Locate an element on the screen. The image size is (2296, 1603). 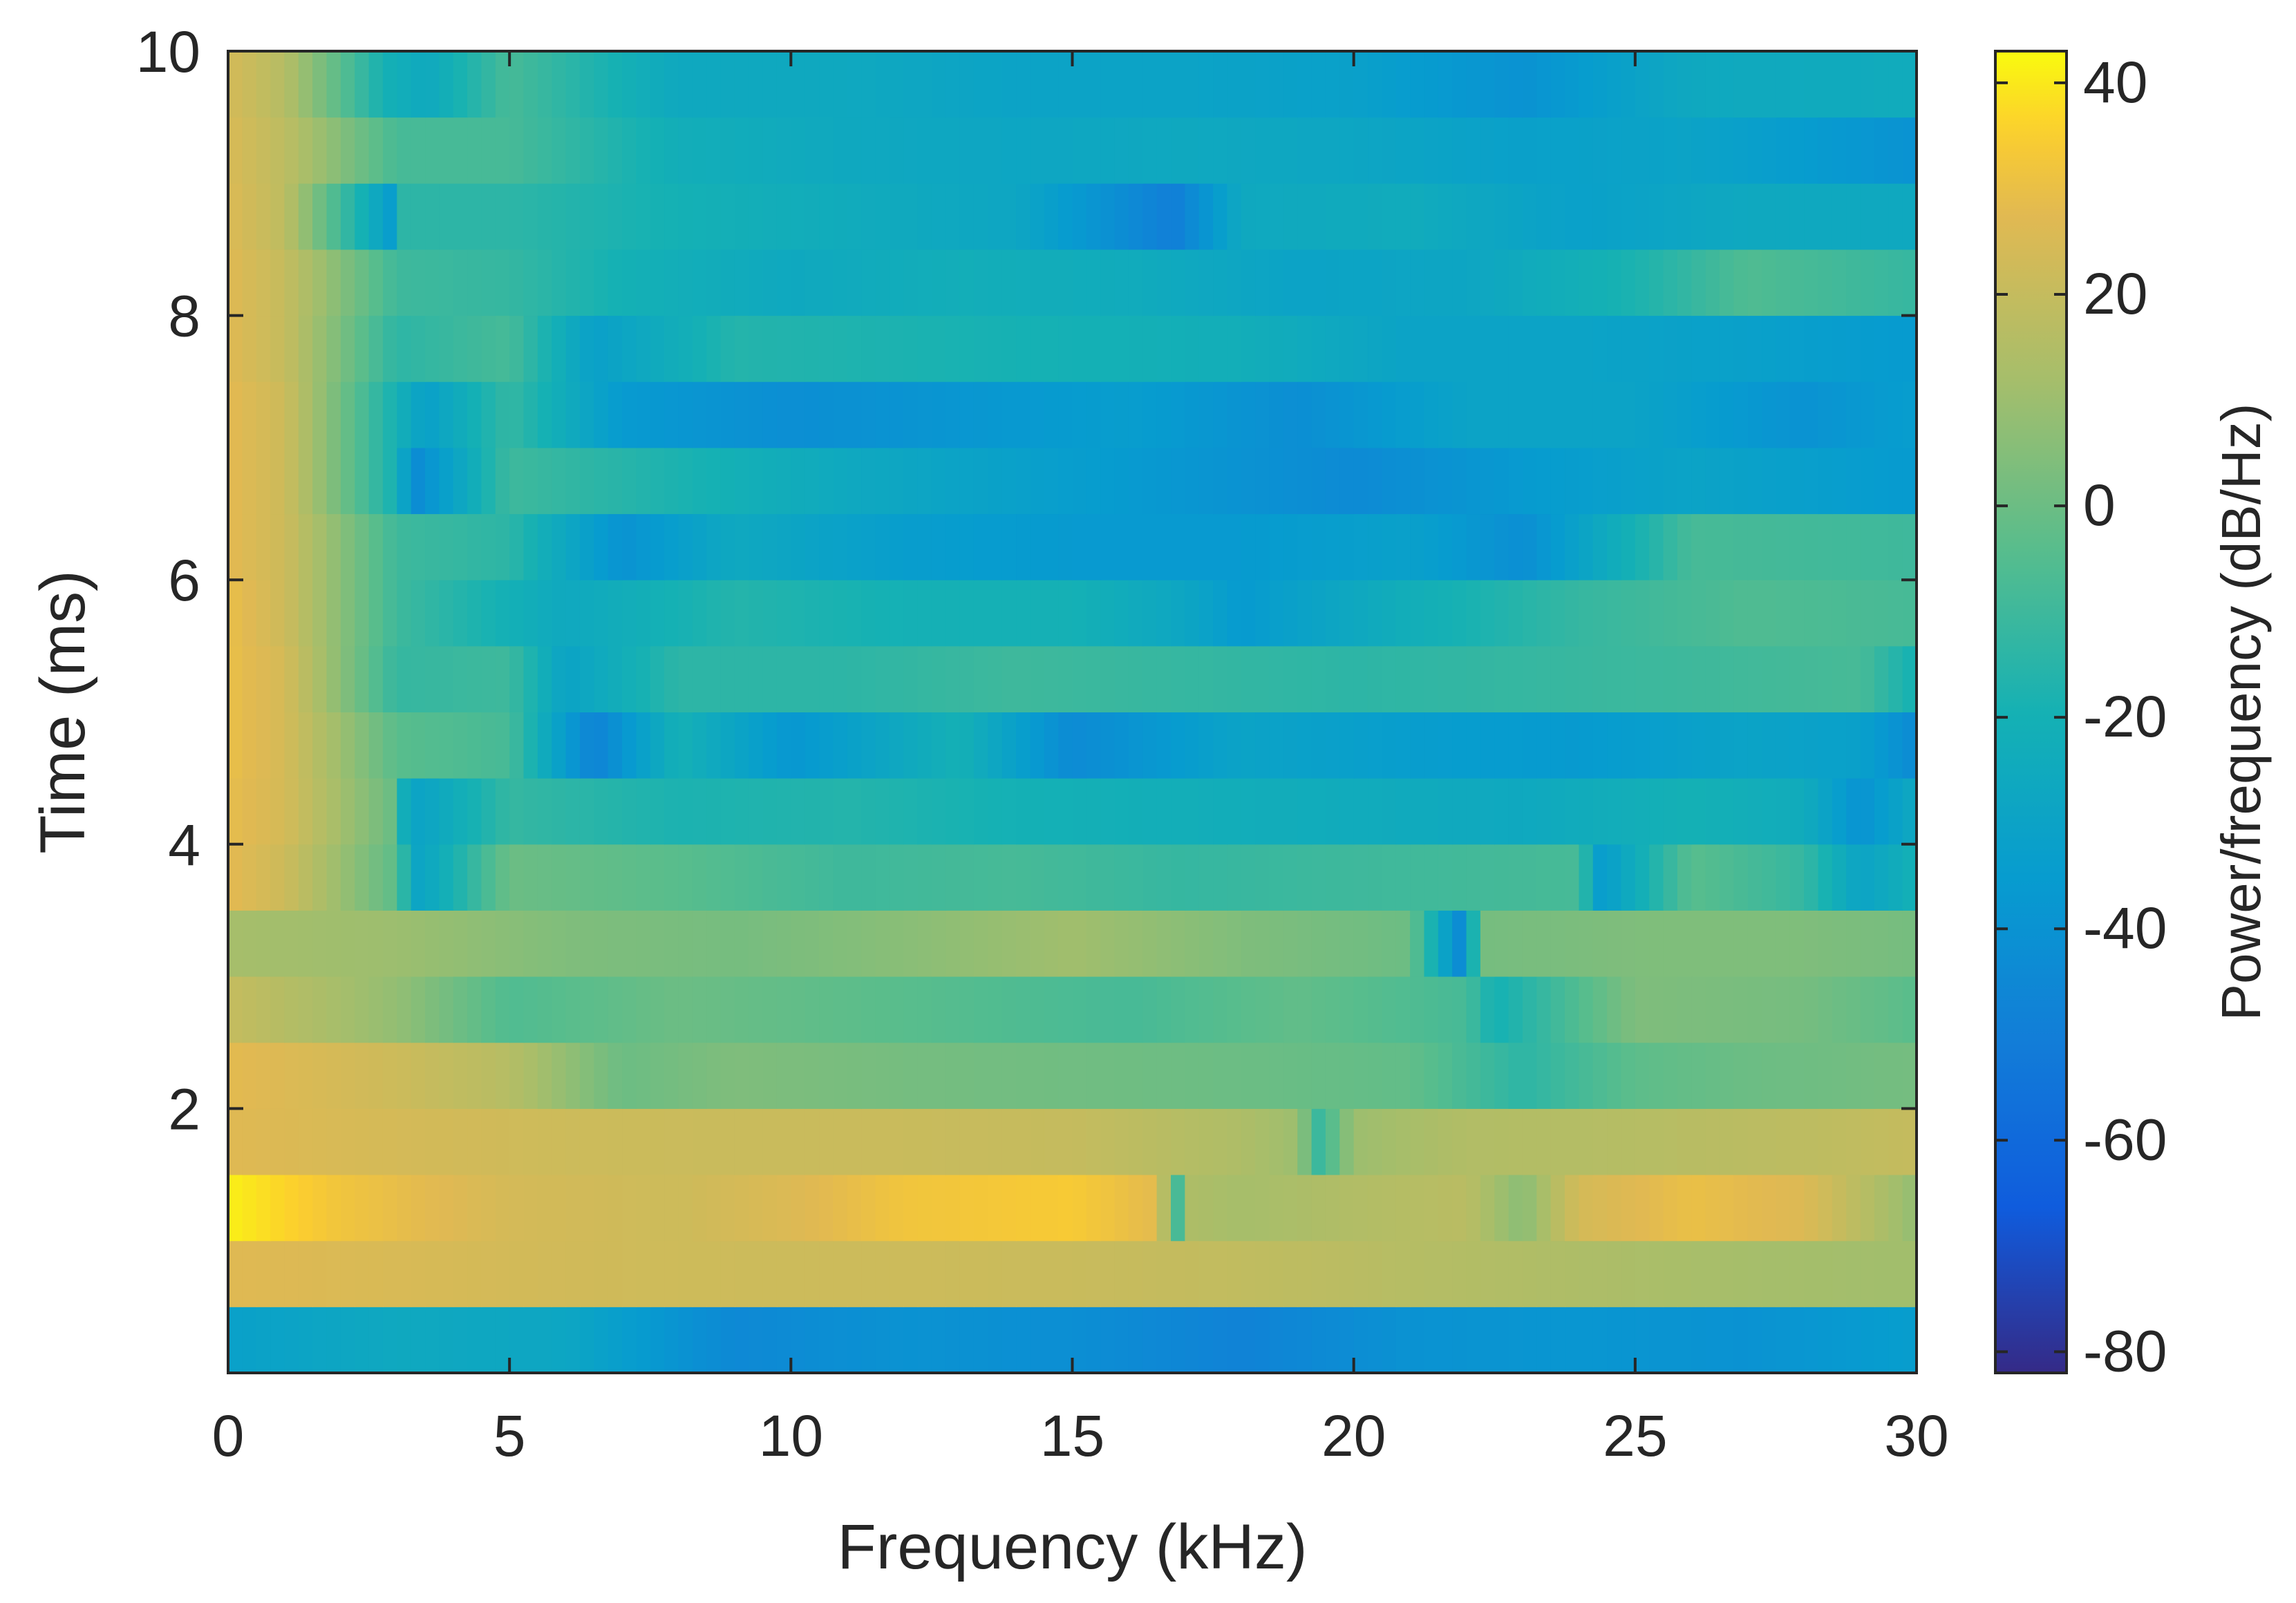
x-tick-label: 0 is located at coordinates (229, 1435).